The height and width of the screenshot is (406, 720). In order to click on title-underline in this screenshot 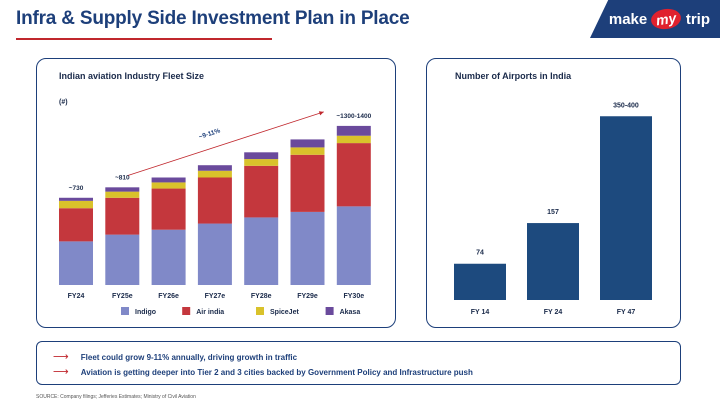, I will do `click(144, 39)`.